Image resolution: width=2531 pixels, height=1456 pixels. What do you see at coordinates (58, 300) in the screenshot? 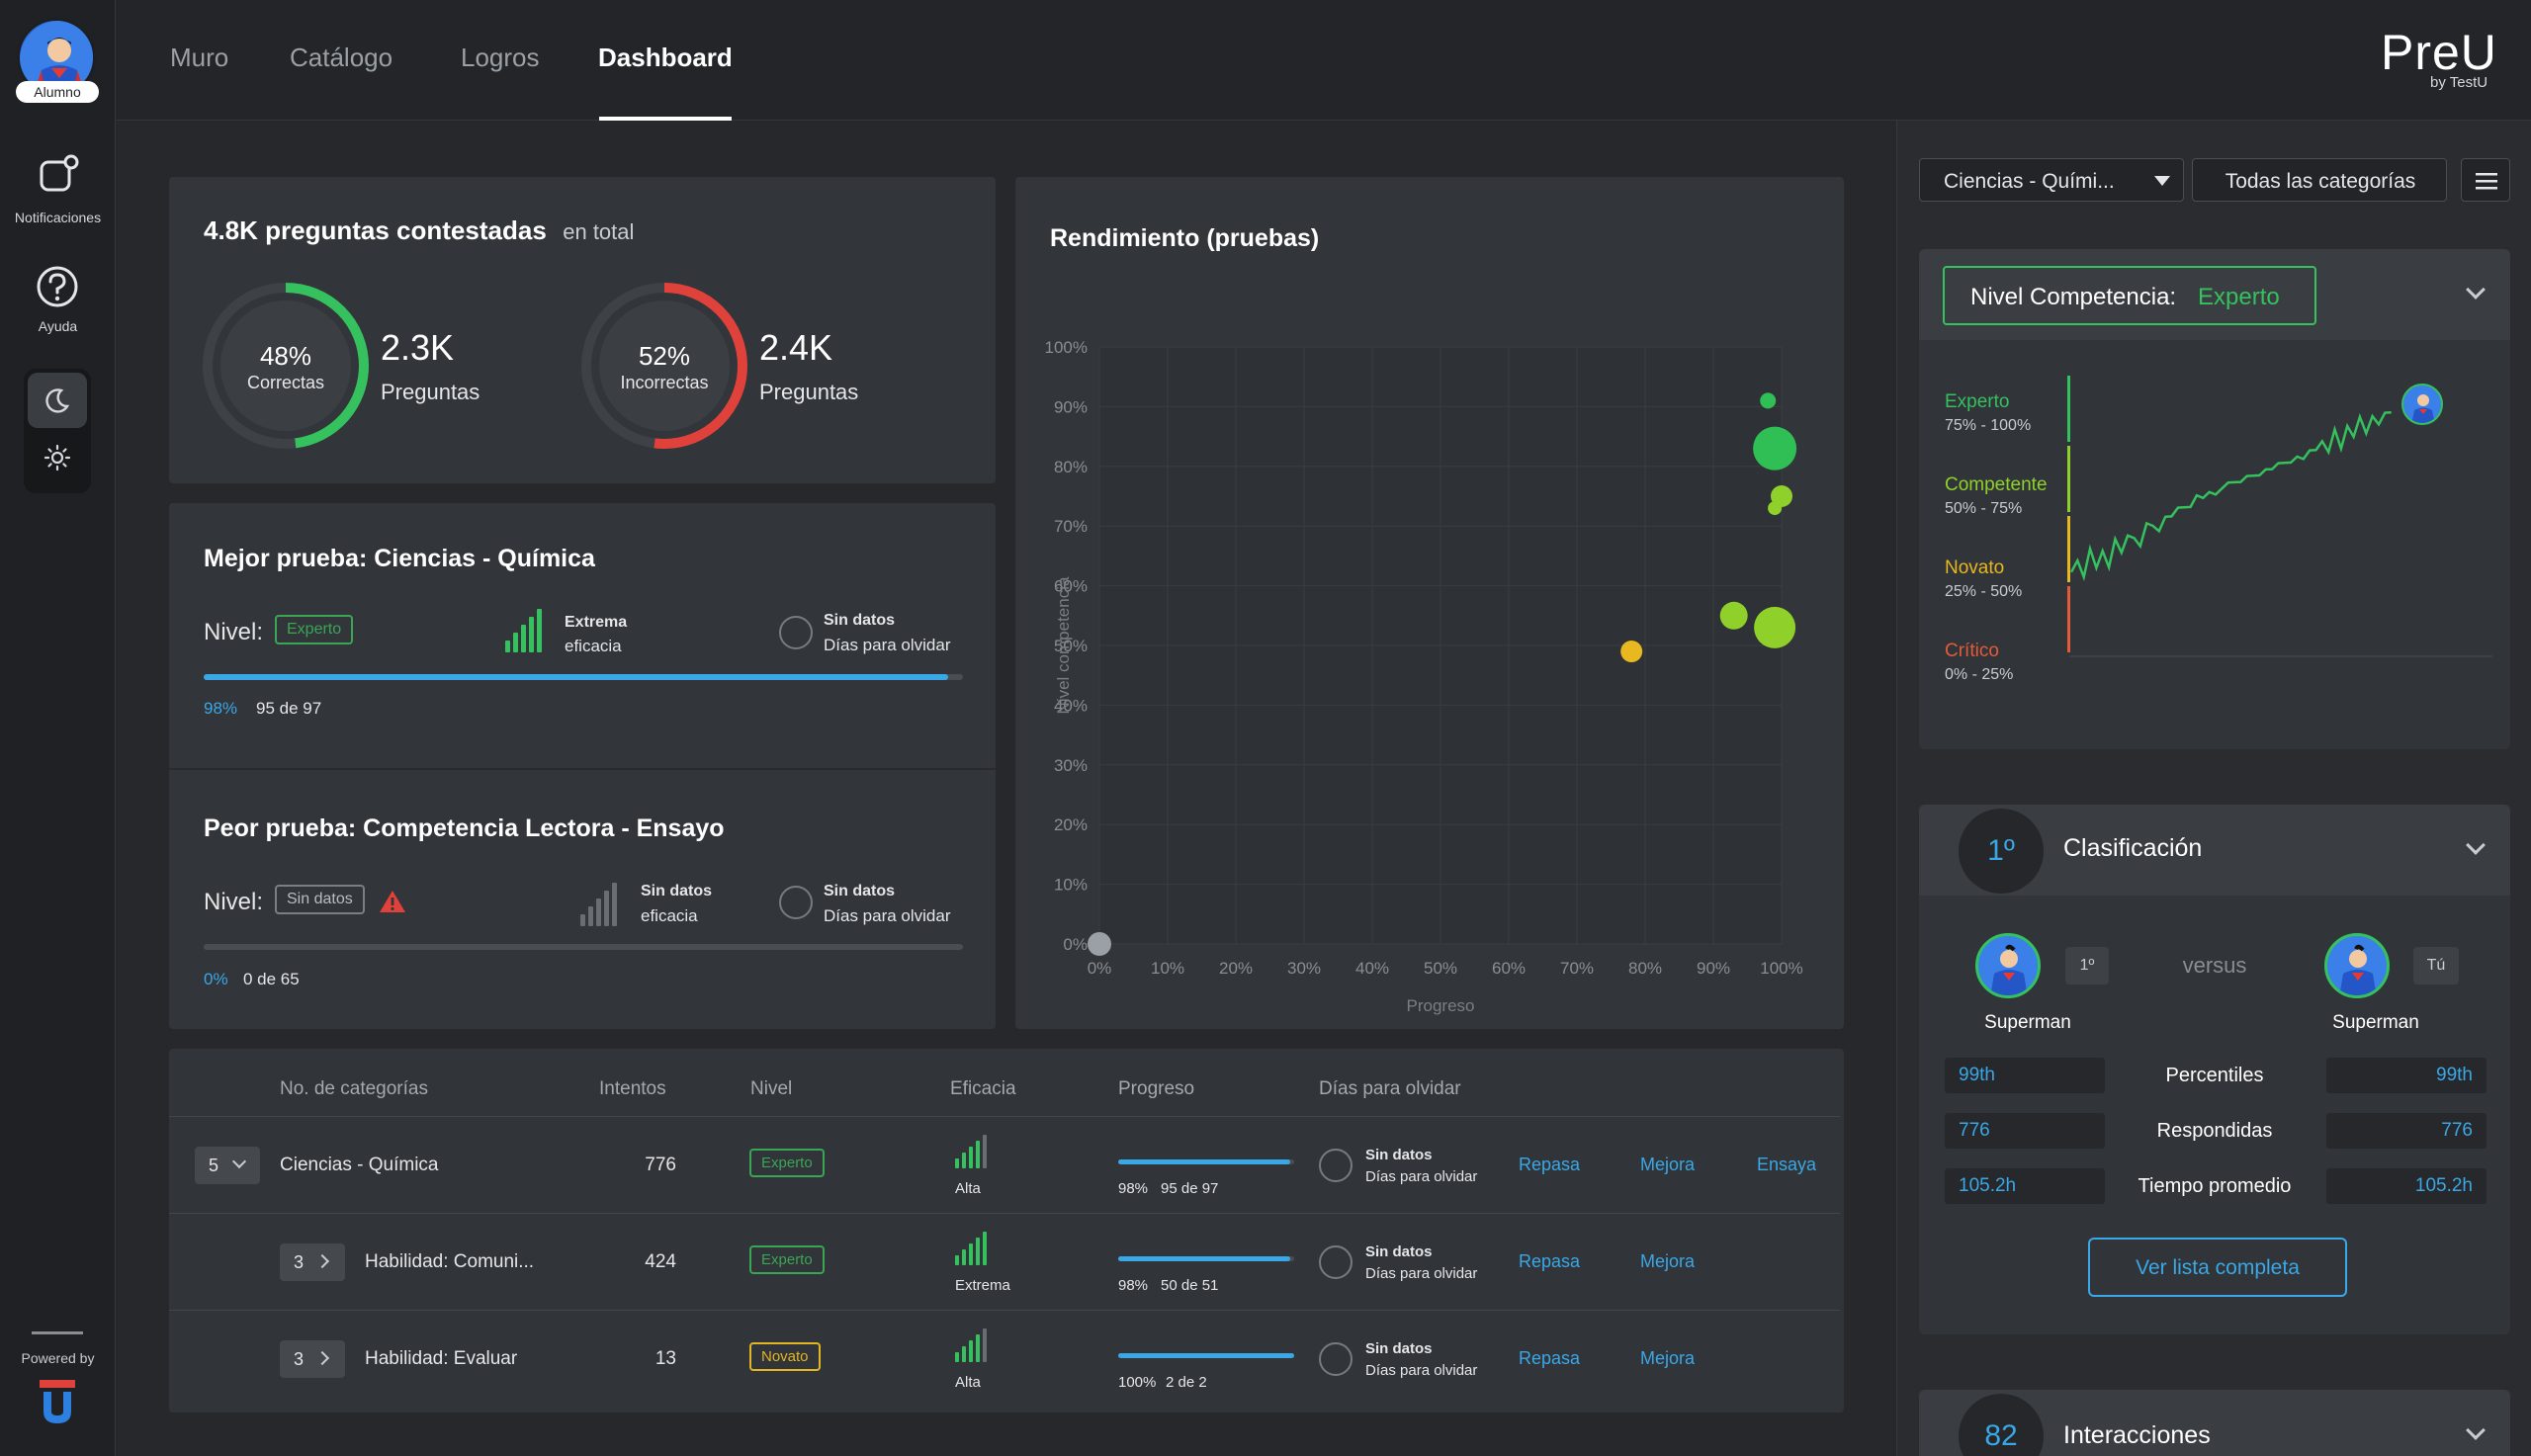
I see `help-button: Ayuda` at bounding box center [58, 300].